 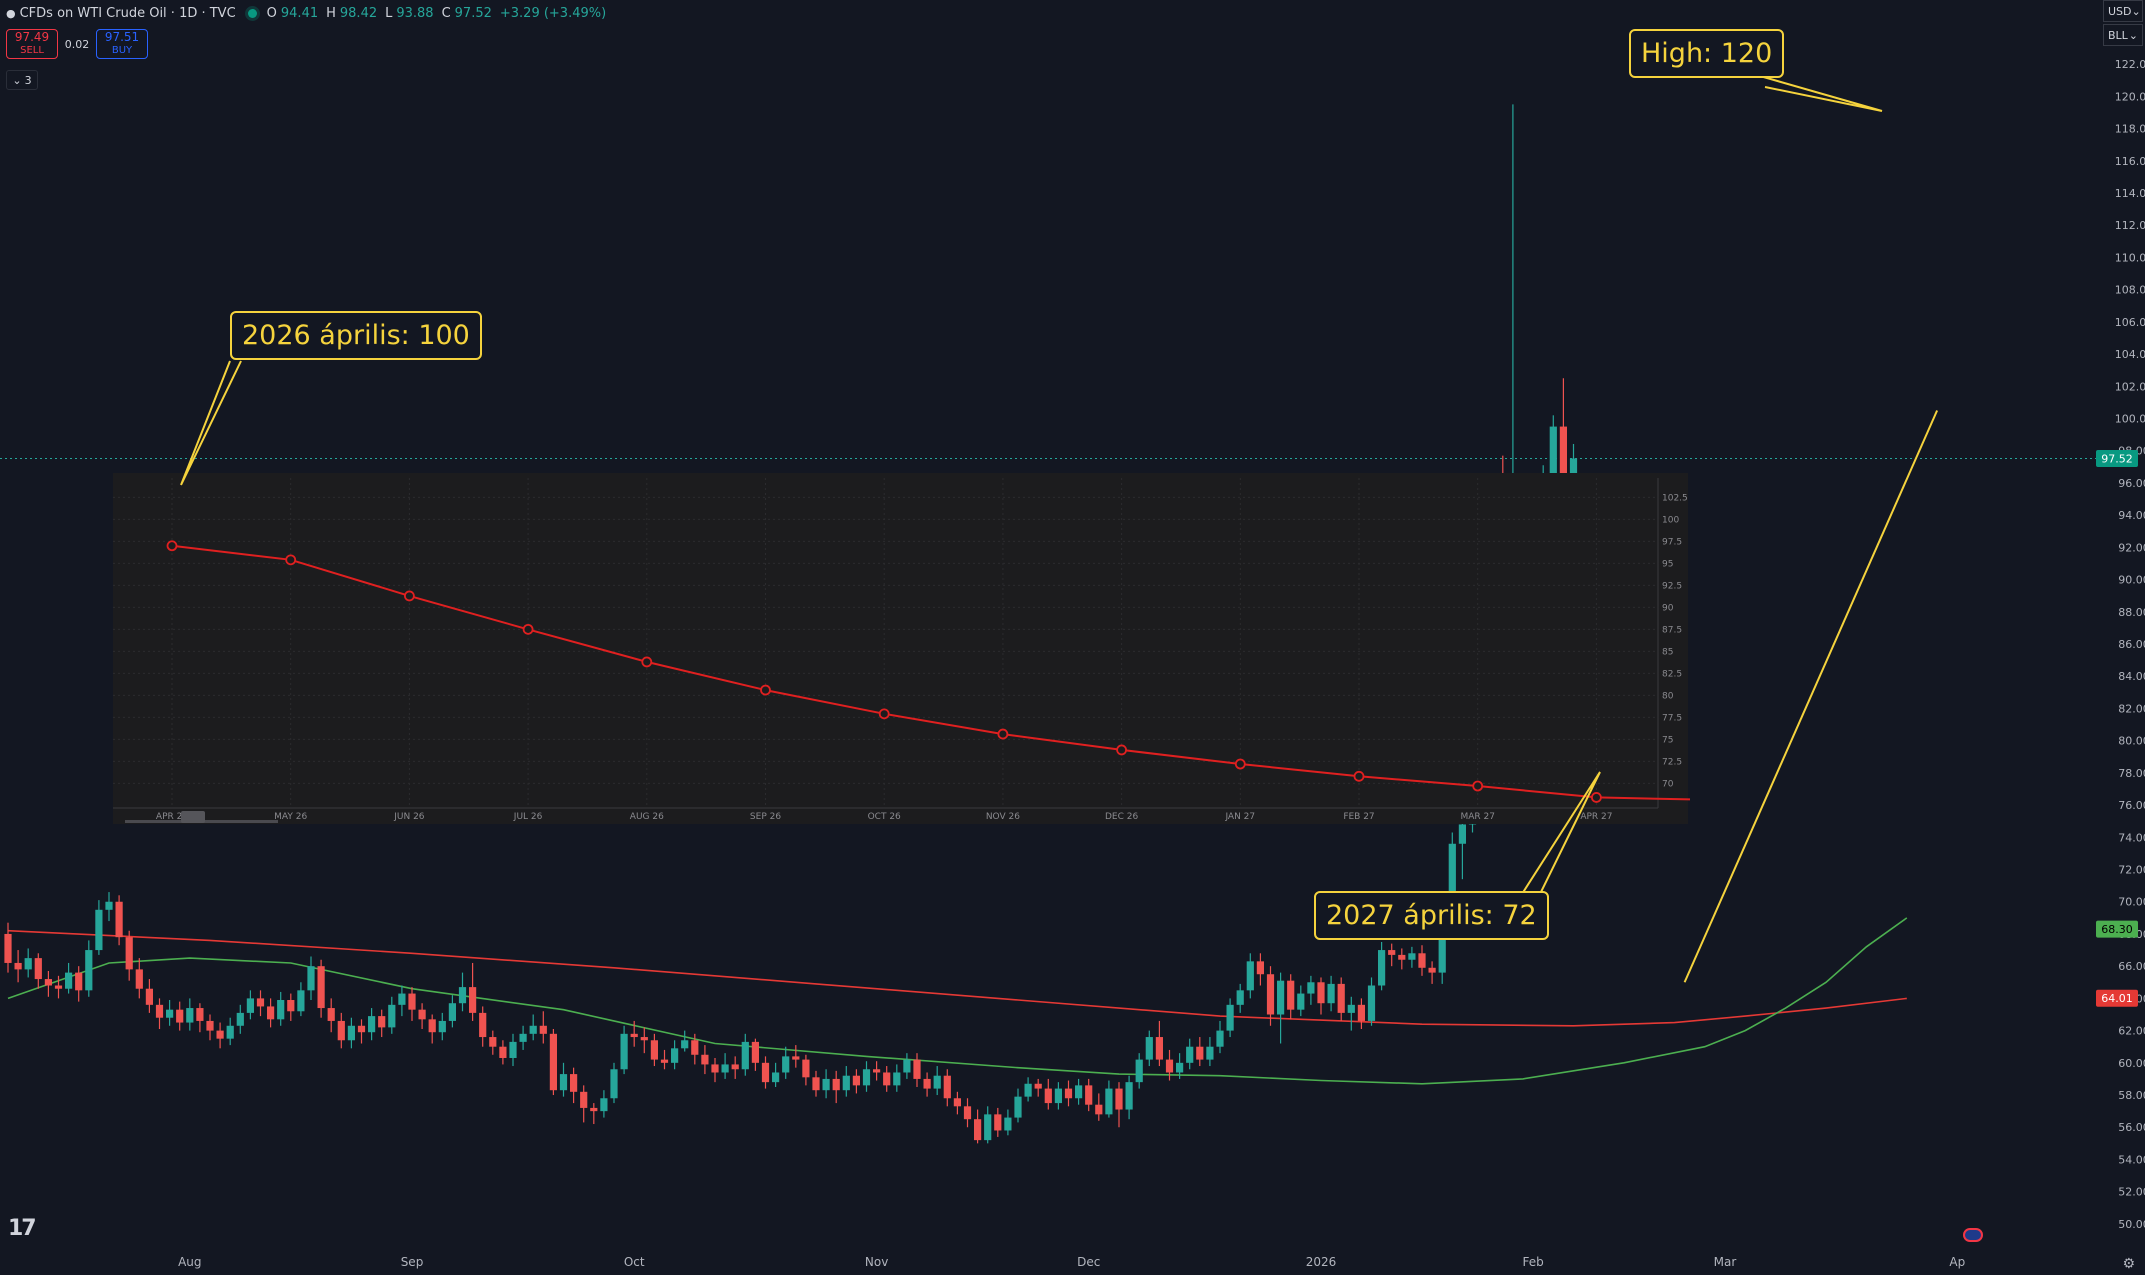 What do you see at coordinates (409, 817) in the screenshot?
I see `inset-x-tick-label: JUN 26` at bounding box center [409, 817].